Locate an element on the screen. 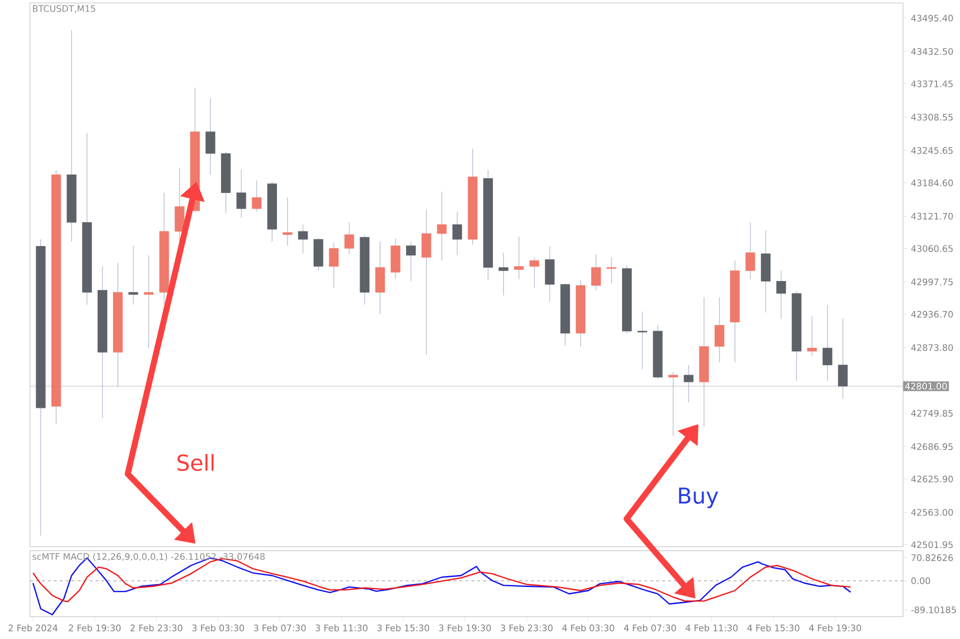  y-tick-label: 43184.60 is located at coordinates (932, 183).